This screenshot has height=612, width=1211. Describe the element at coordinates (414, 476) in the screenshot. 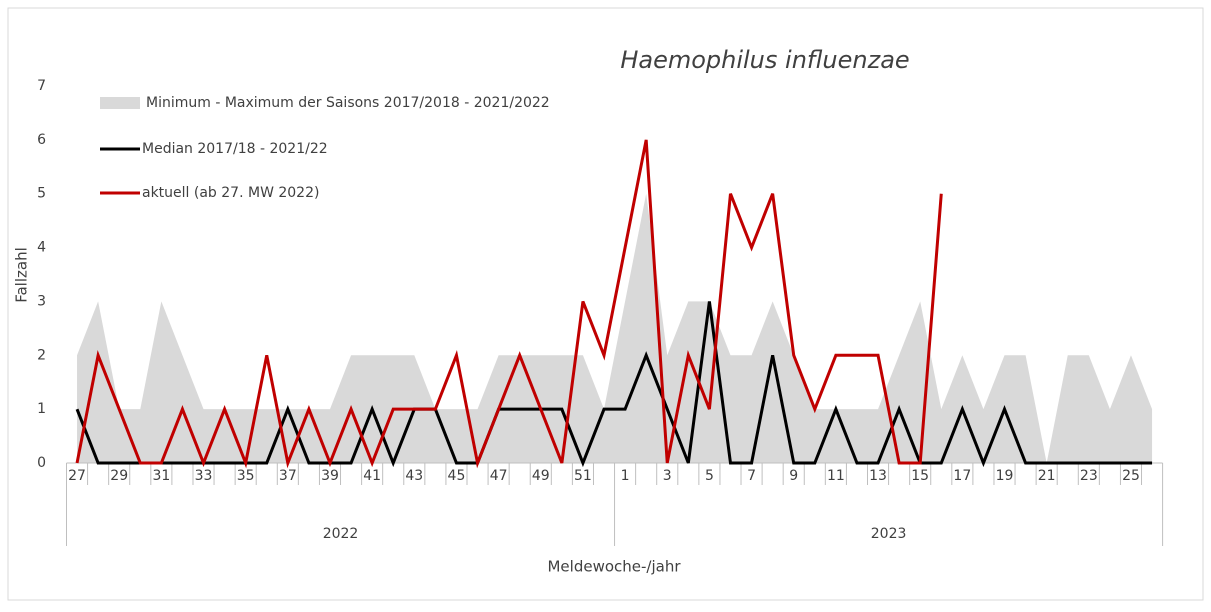

I see `x-tick-label: 43` at that location.